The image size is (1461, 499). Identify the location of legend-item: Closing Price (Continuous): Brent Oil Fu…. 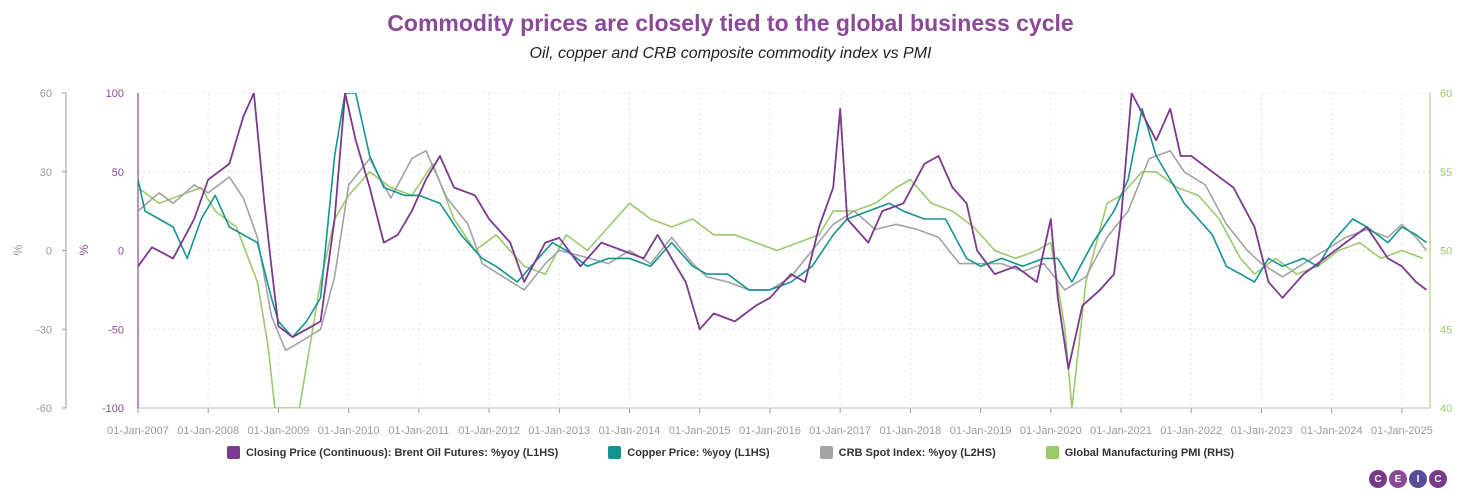
(392, 452).